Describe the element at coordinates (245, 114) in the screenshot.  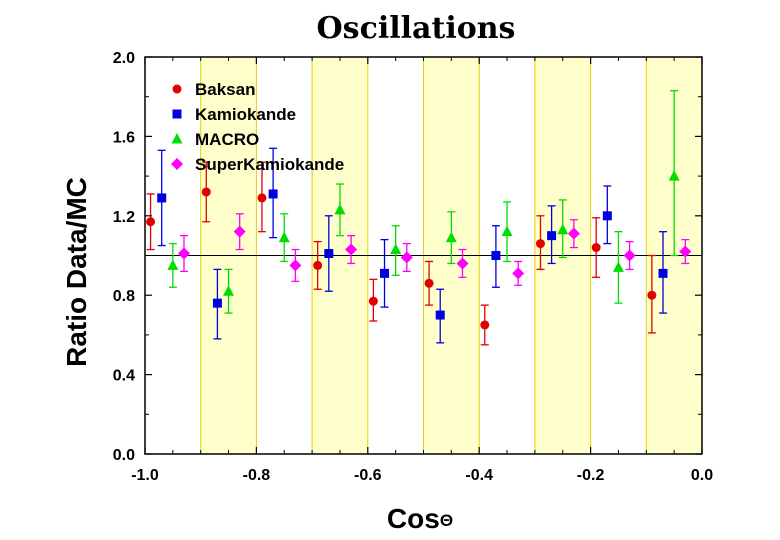
I see `legend-label-kamiokande: Kamiokande` at that location.